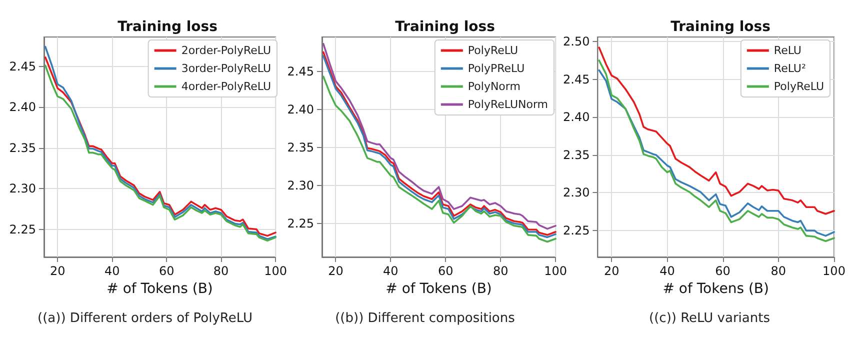 The image size is (859, 348). I want to click on legend-label: 3order-PolyReLU, so click(226, 68).